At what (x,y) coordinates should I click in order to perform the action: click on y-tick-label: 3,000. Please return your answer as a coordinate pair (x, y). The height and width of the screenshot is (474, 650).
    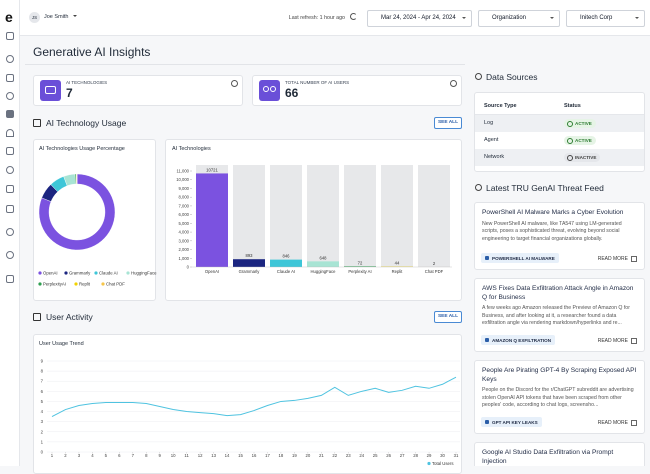
    Looking at the image, I should click on (184, 240).